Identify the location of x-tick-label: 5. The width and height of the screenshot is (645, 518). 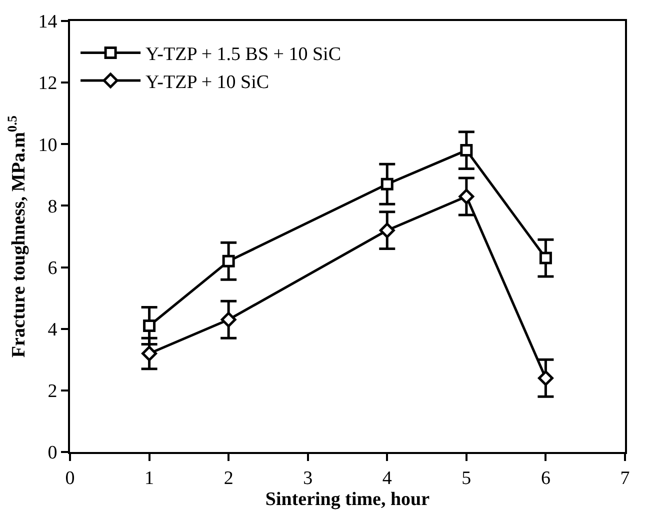
(467, 478).